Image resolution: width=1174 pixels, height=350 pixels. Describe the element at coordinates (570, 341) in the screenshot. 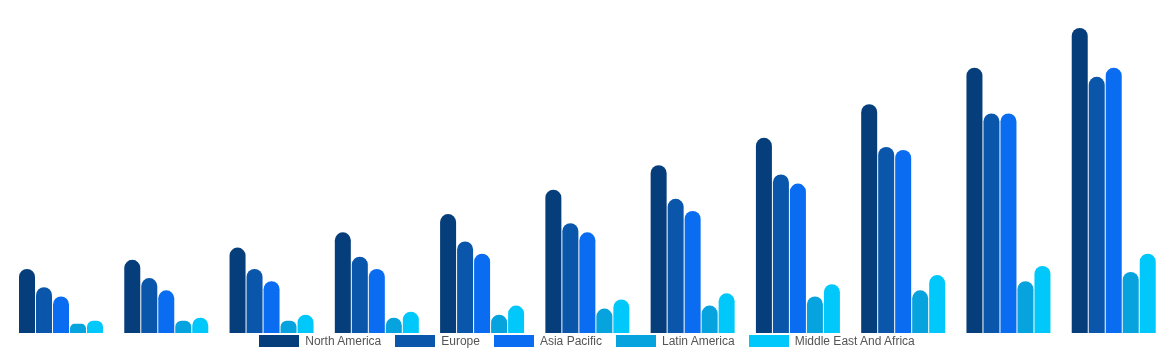

I see `legend-label: Asia Pacific` at that location.